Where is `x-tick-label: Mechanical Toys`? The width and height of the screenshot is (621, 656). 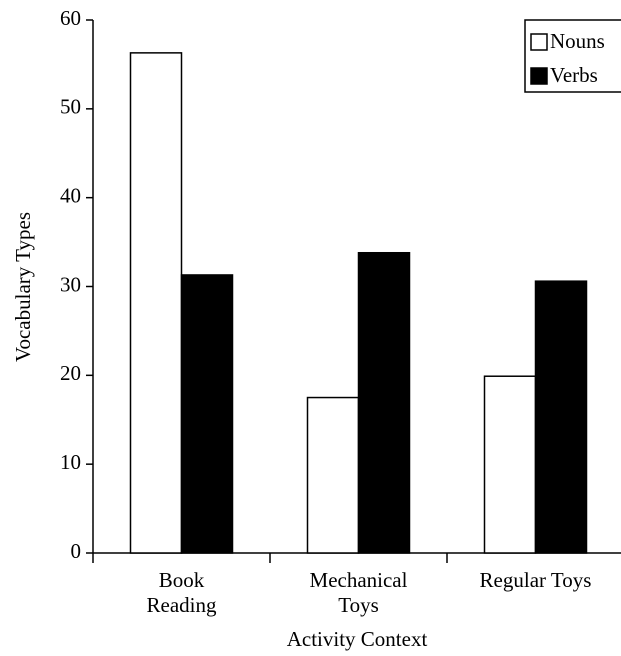
x-tick-label: Mechanical Toys is located at coordinates (358, 592).